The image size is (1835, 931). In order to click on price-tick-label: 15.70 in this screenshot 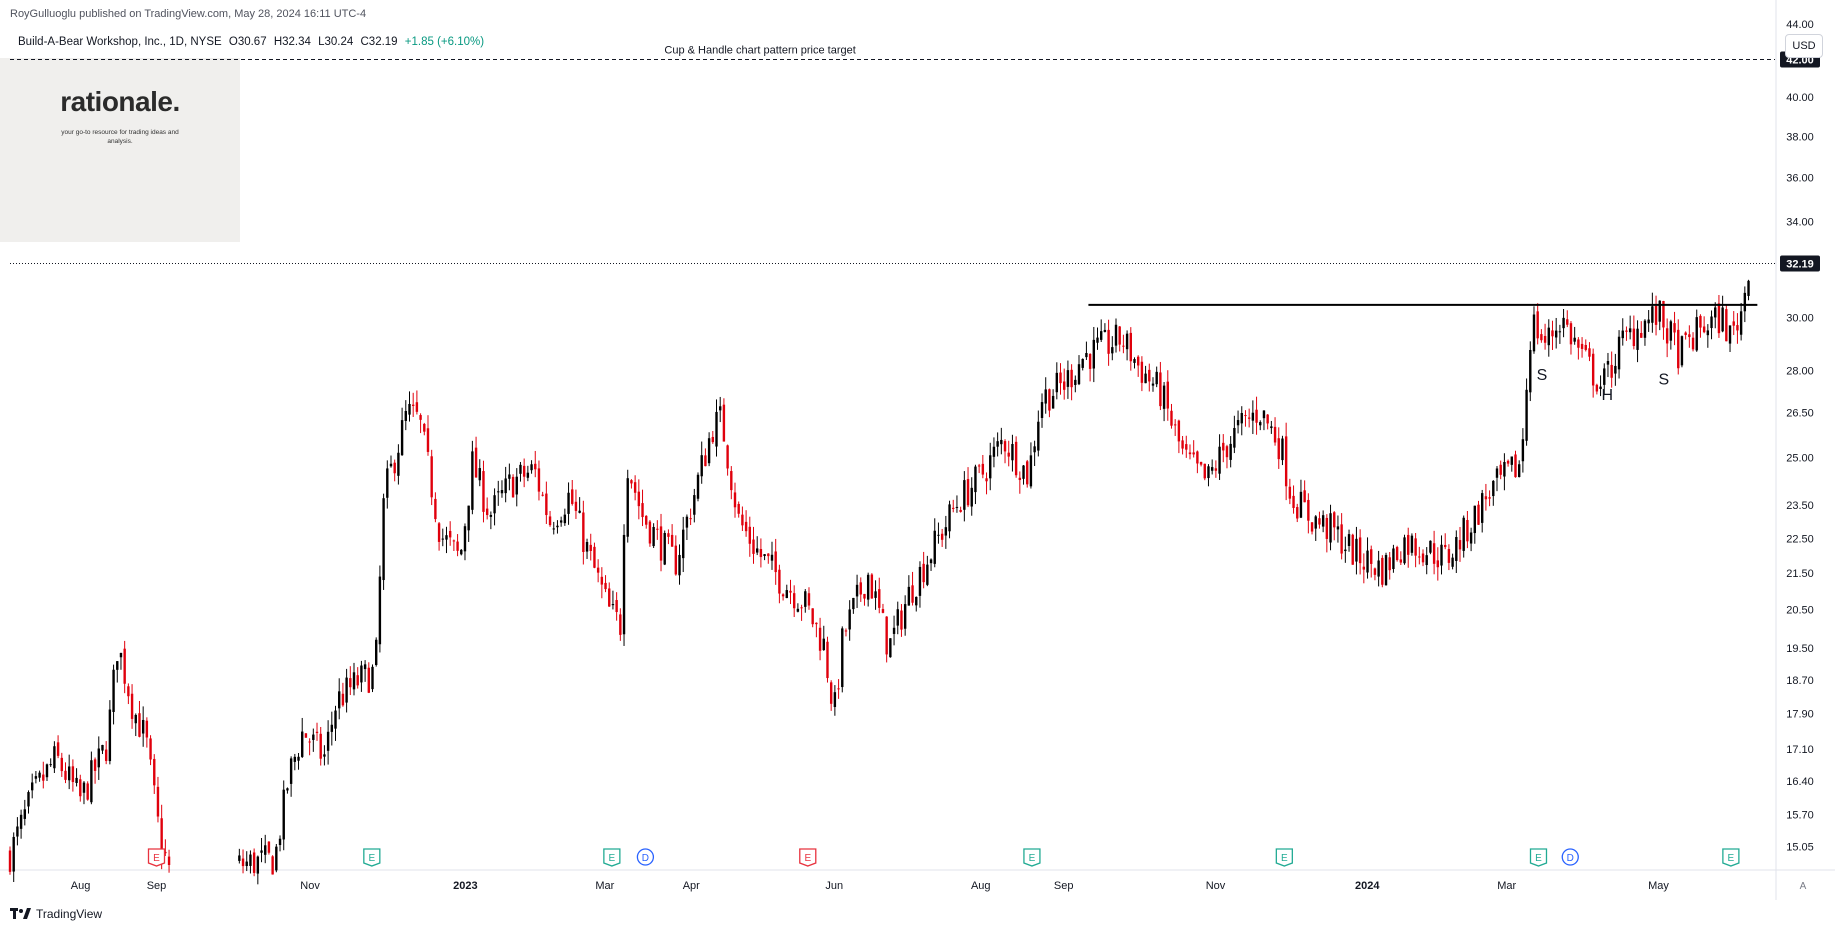, I will do `click(1800, 815)`.